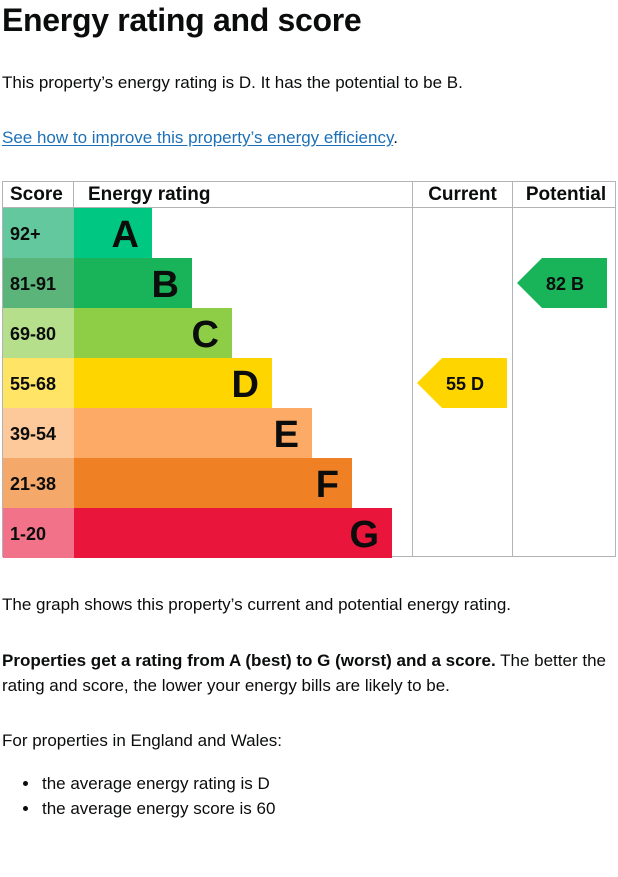 The width and height of the screenshot is (618, 877). I want to click on score-cell-a, so click(38, 233).